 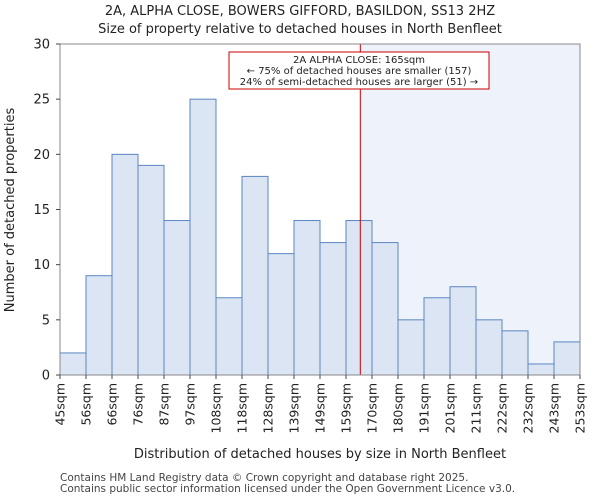 I want to click on bar-159sqm, so click(x=359, y=298).